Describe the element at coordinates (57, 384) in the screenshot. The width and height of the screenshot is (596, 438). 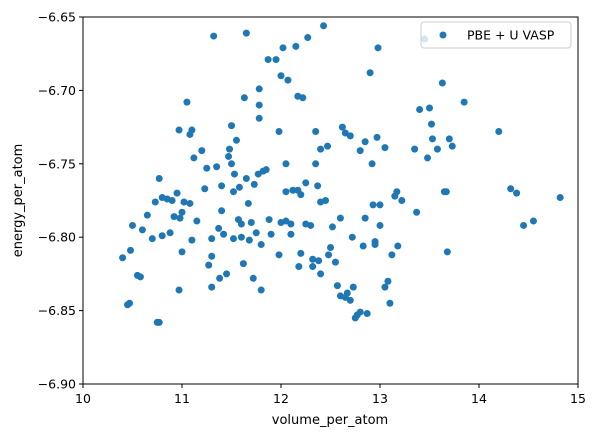
I see `y-tick-label: −6.90` at that location.